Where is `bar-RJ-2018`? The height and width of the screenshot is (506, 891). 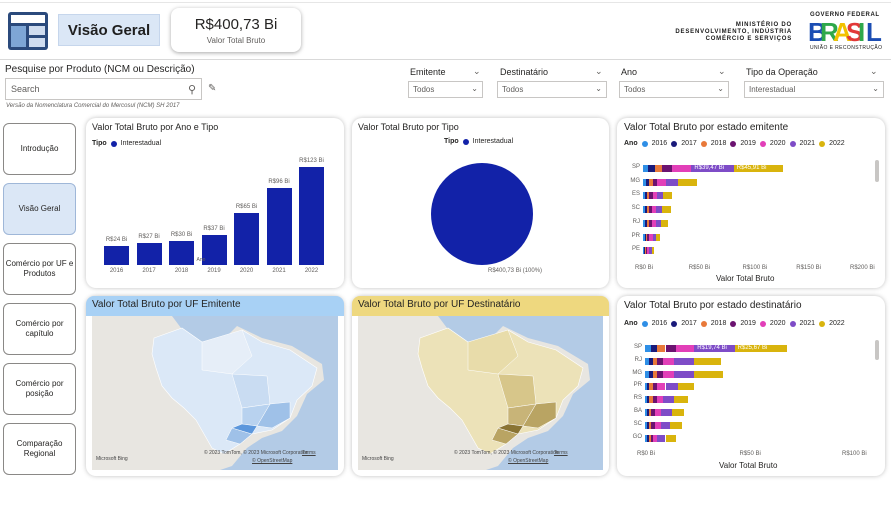 bar-RJ-2018 is located at coordinates (648, 223).